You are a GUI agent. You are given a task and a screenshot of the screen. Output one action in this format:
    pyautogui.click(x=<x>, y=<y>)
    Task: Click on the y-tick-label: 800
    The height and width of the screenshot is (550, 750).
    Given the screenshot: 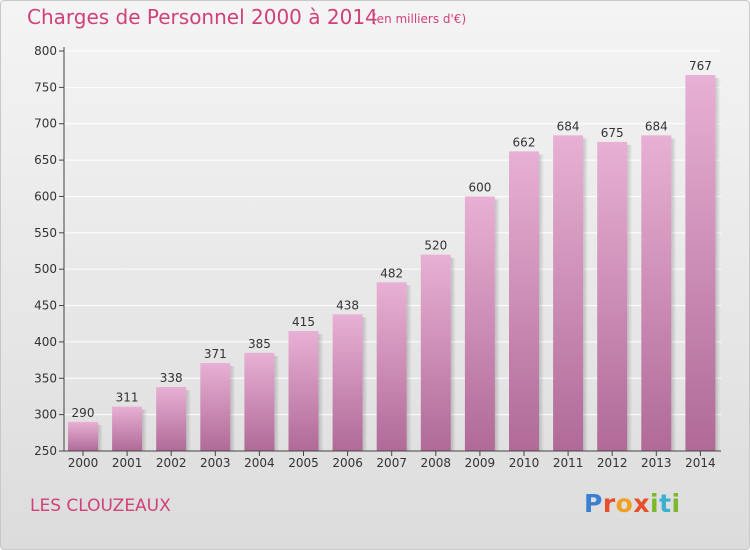 What is the action you would take?
    pyautogui.click(x=45, y=51)
    